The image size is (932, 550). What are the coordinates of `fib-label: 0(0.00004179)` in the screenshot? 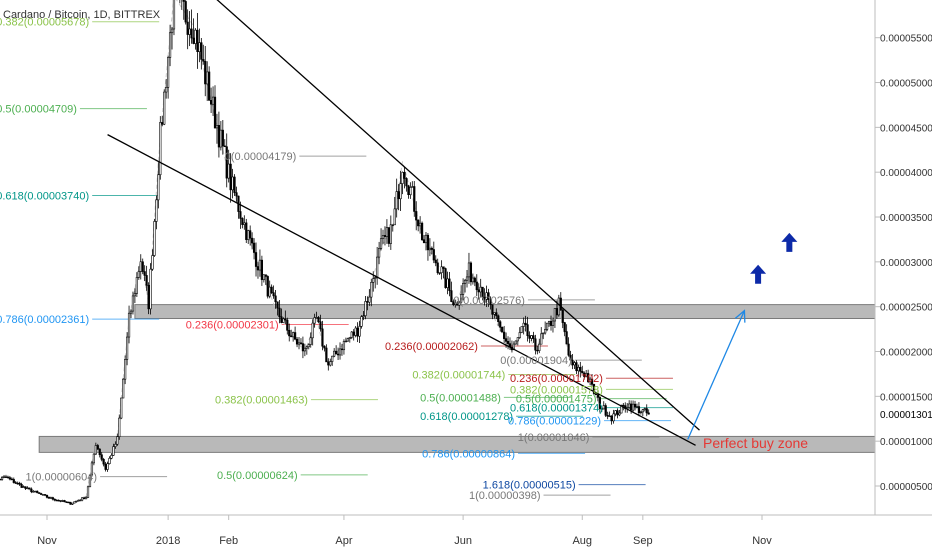 It's located at (261, 157).